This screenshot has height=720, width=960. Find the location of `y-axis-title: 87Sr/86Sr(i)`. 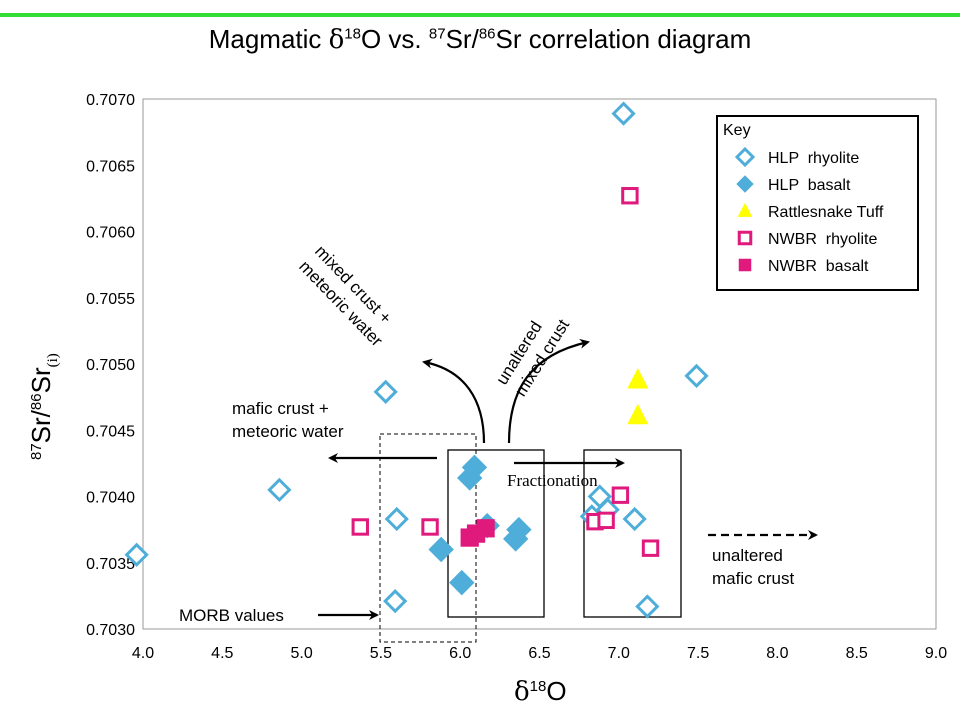

y-axis-title: 87Sr/86Sr(i) is located at coordinates (43, 406).